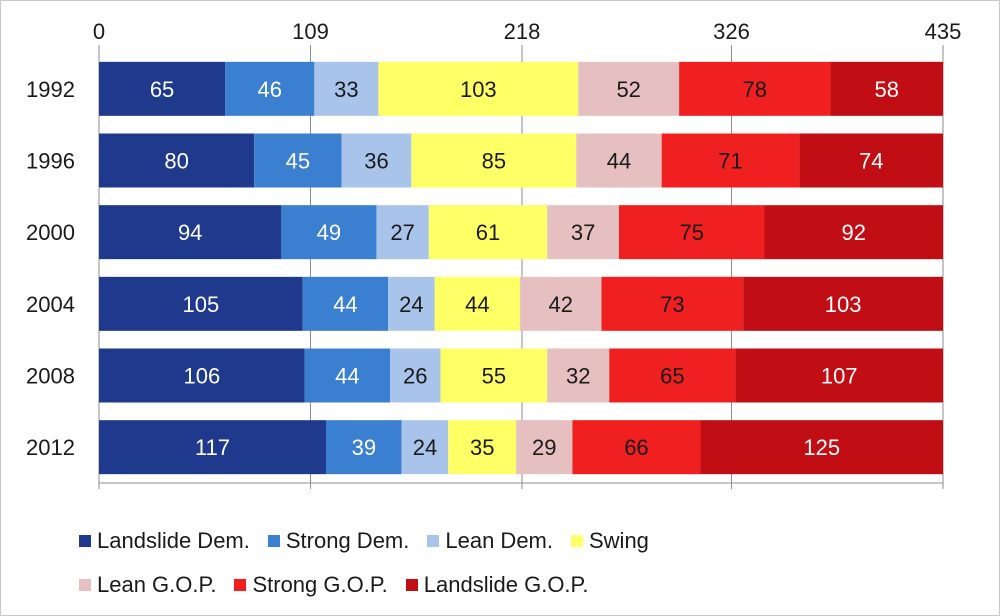  I want to click on legend-row: Landslide Dem. Strong Dem. Lean Dem. Swing, so click(519, 541).